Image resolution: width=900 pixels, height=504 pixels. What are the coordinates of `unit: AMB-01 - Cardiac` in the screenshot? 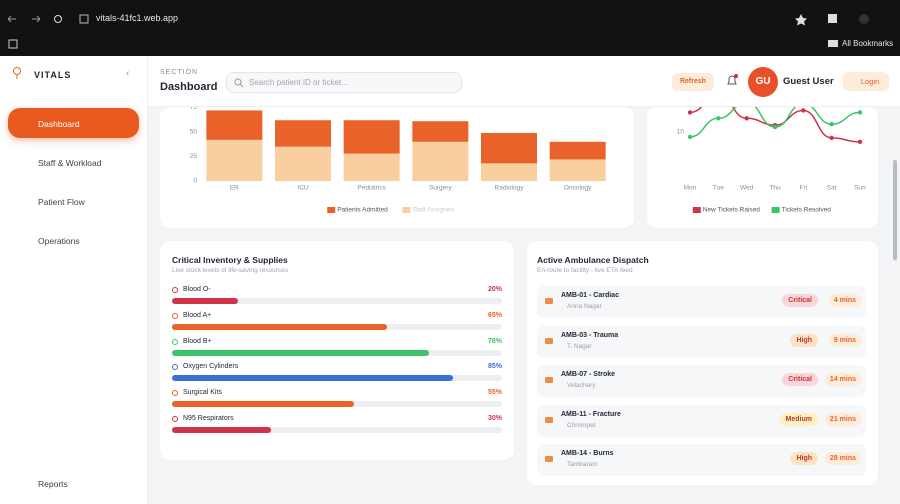 It's located at (590, 295).